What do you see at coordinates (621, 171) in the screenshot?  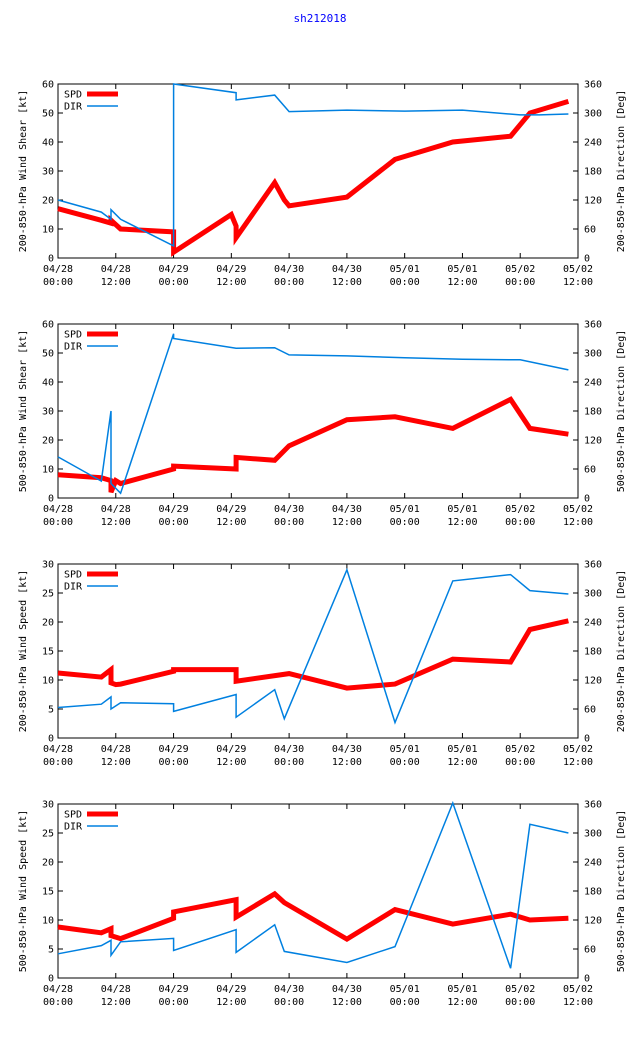 I see `y-right-axis-label: 200-850-hPa Direction [Deg]` at bounding box center [621, 171].